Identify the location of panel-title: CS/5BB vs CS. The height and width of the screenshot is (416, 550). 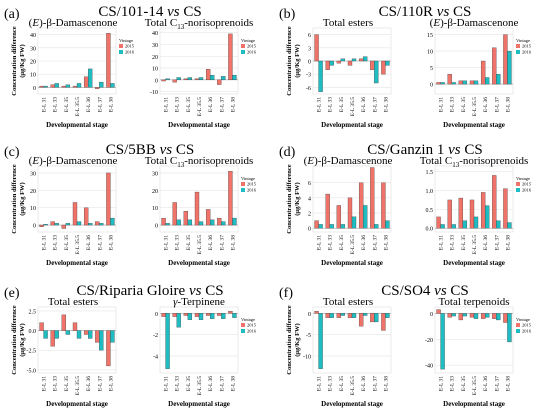
(150, 150).